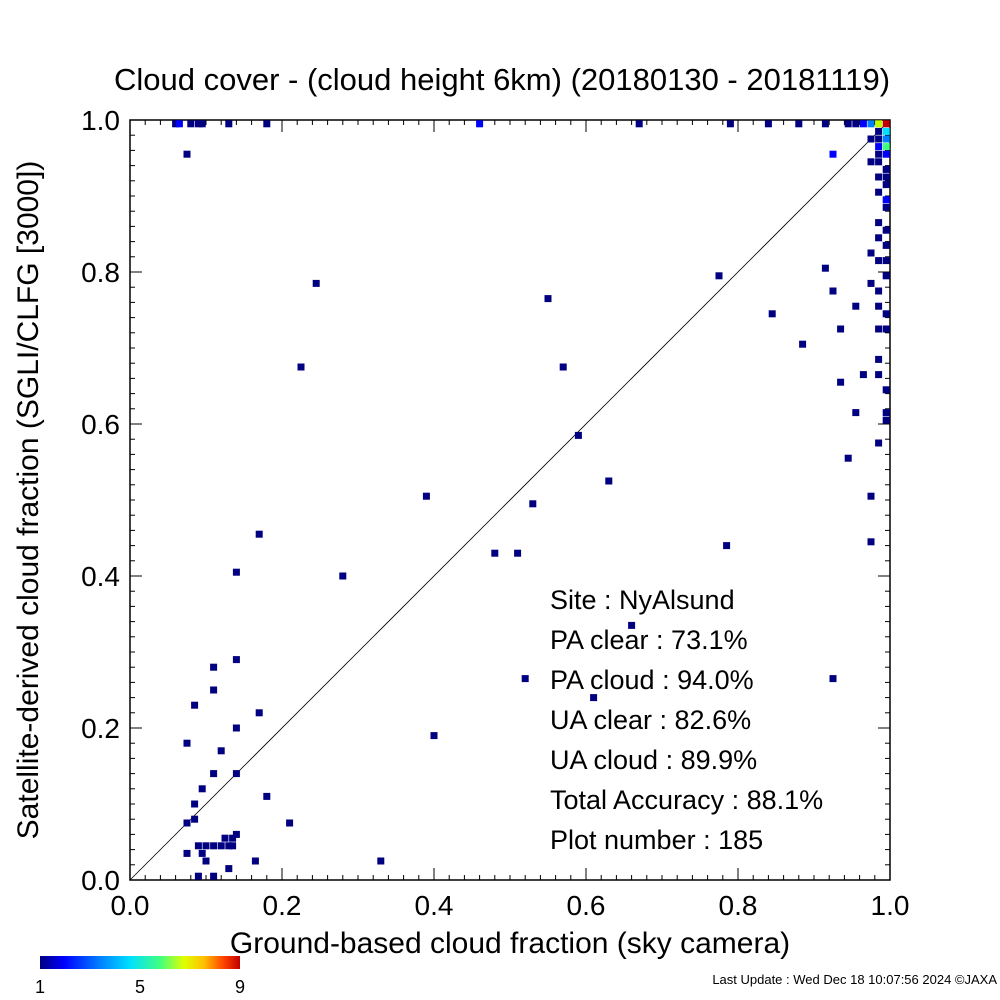 The image size is (1000, 1000). I want to click on y-tick-label: 0.6, so click(100, 424).